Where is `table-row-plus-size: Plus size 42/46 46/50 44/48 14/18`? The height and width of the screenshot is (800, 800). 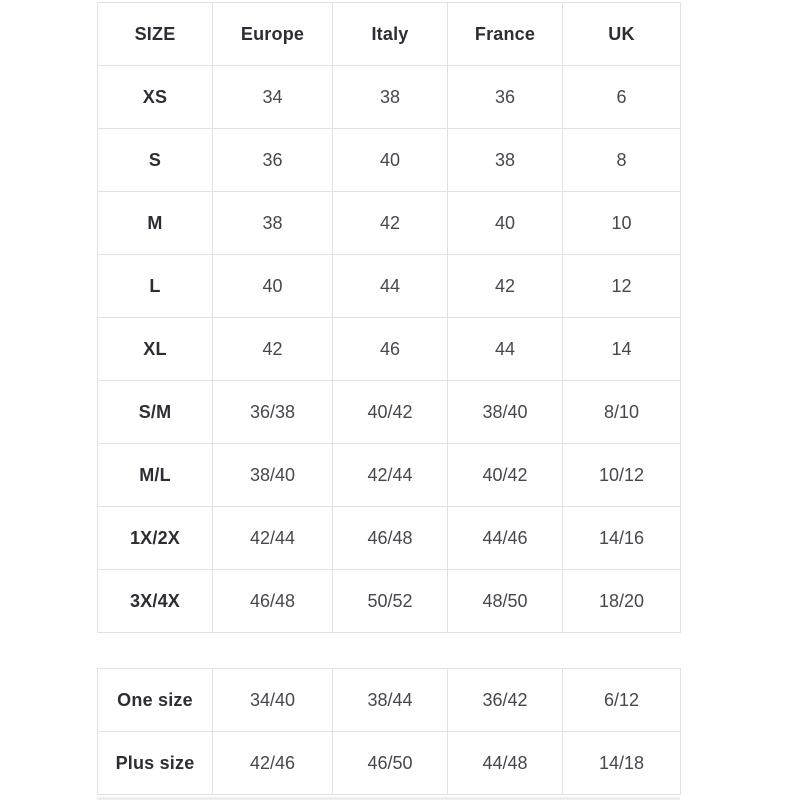 table-row-plus-size: Plus size 42/46 46/50 44/48 14/18 is located at coordinates (389, 763).